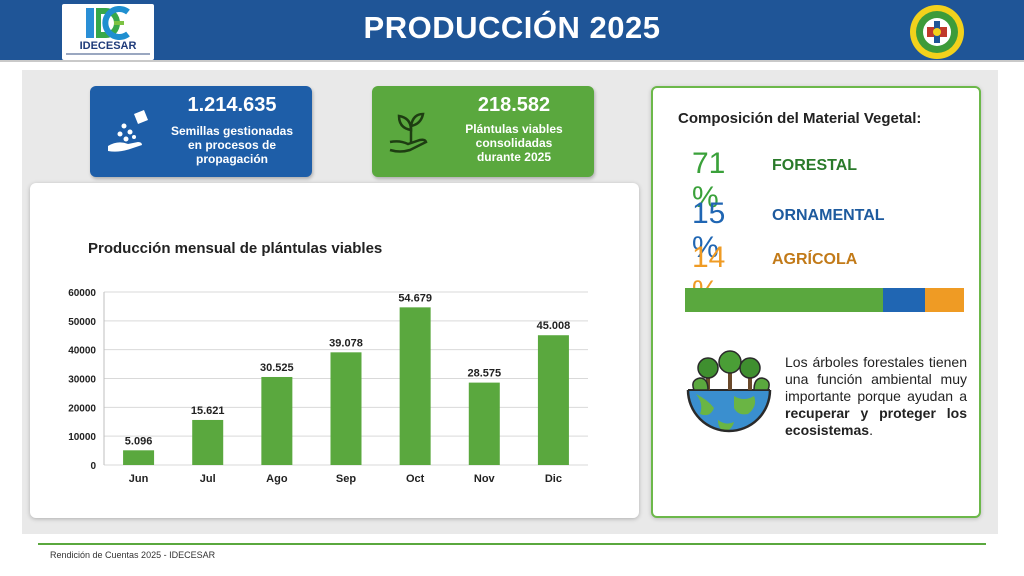  Describe the element at coordinates (512, 544) in the screenshot. I see `footer-divider` at that location.